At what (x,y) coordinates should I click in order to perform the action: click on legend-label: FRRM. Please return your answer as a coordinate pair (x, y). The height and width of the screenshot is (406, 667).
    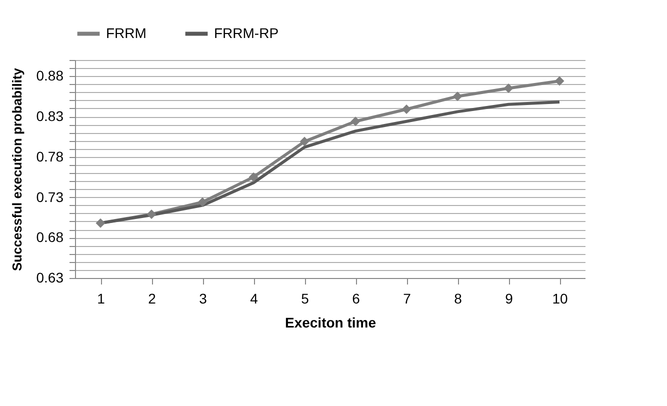
    Looking at the image, I should click on (126, 32).